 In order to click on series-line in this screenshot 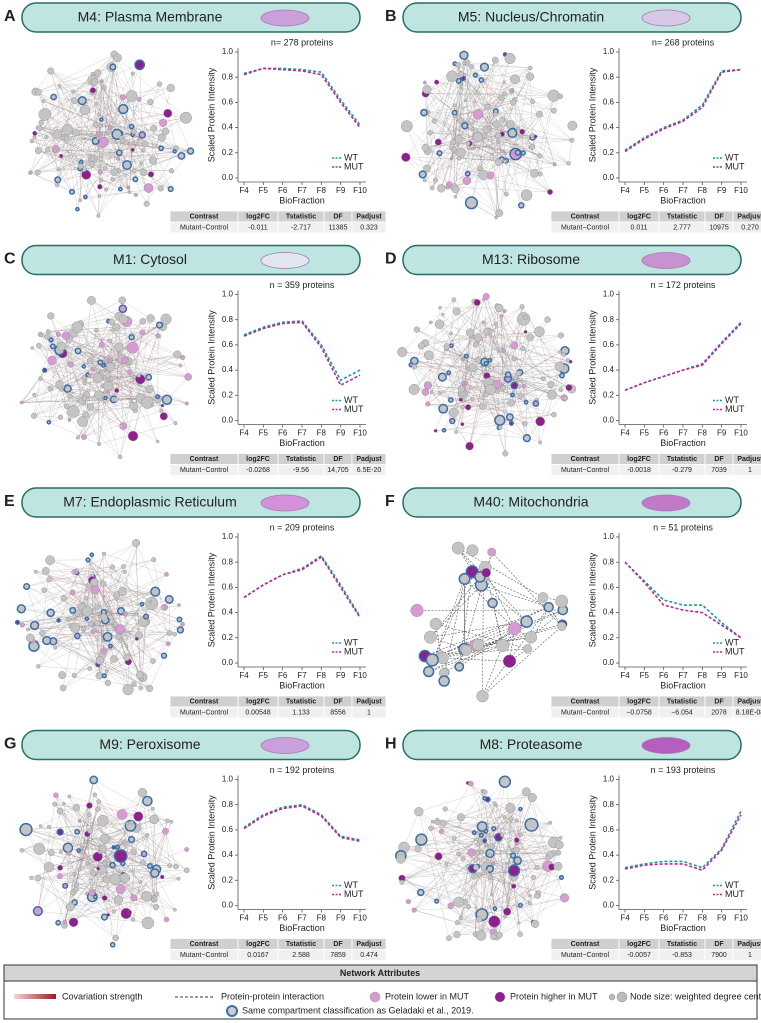, I will do `click(302, 585)`.